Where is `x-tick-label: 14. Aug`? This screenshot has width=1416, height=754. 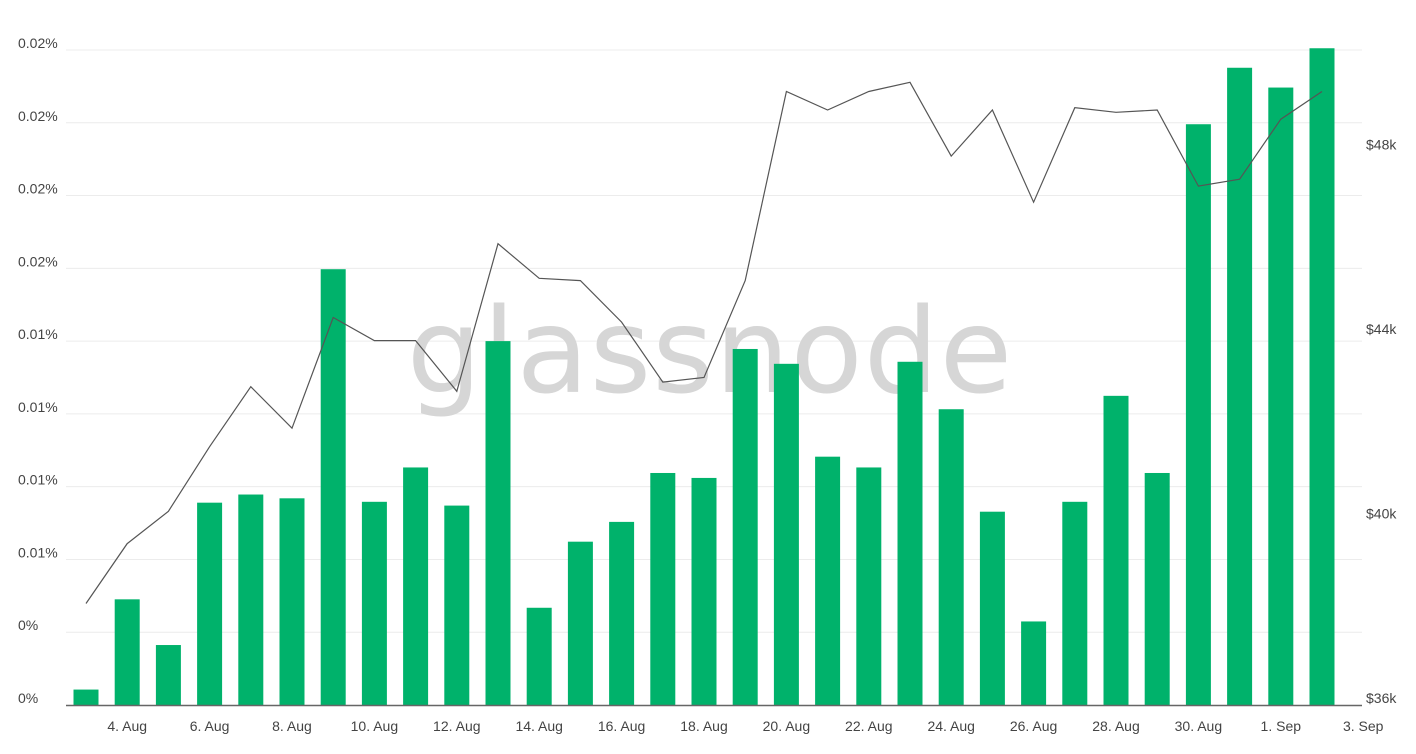 x-tick-label: 14. Aug is located at coordinates (539, 726).